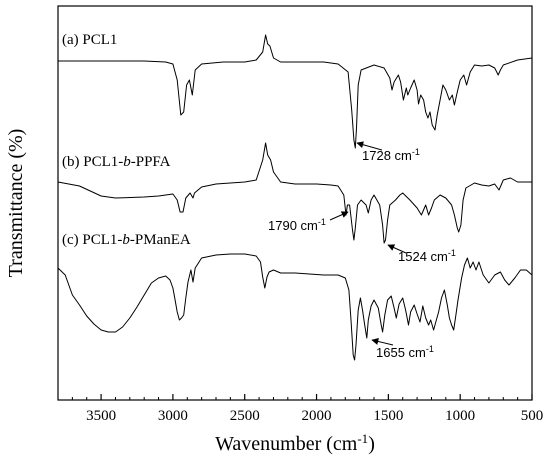  What do you see at coordinates (101, 416) in the screenshot?
I see `x-tick-label: 3500` at bounding box center [101, 416].